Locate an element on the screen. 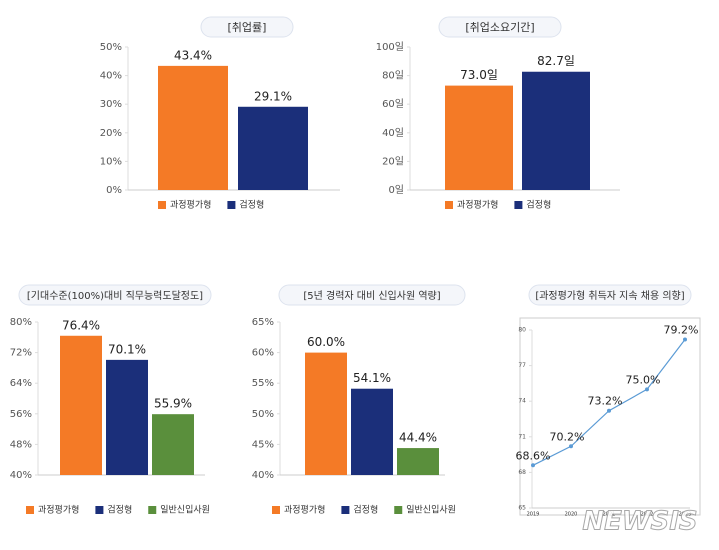  y-tick-label: 100일 is located at coordinates (390, 47).